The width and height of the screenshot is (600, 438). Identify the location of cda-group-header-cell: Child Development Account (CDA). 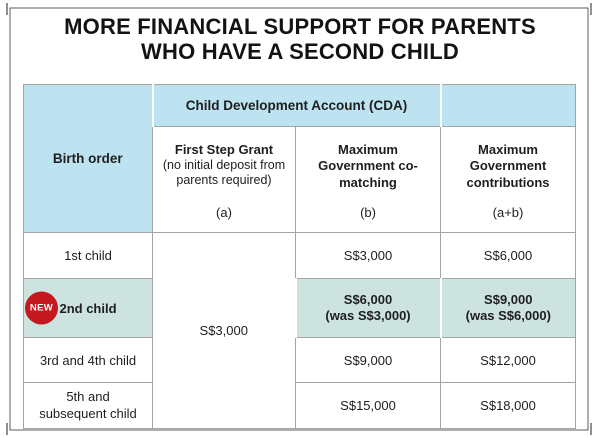
(296, 105).